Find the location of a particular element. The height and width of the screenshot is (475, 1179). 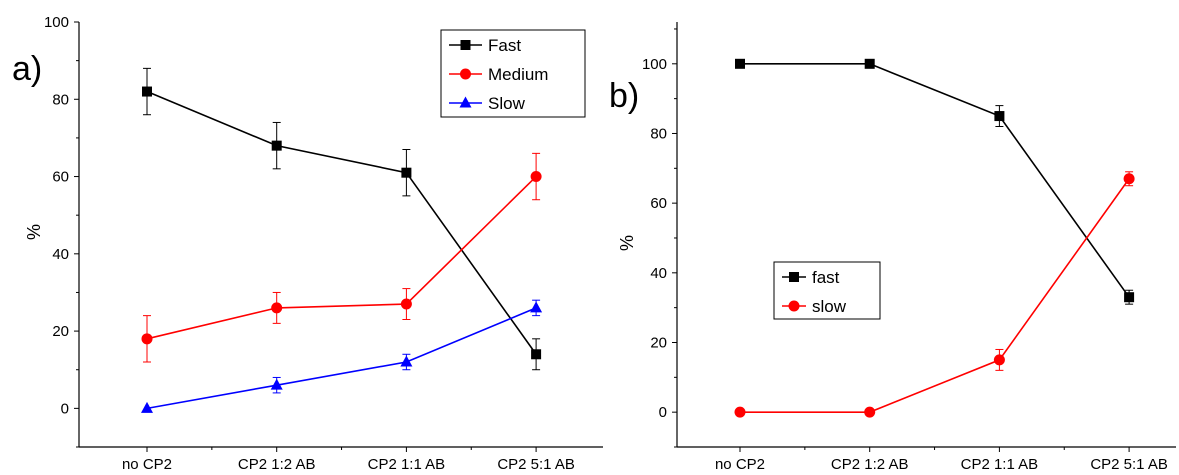

legend-label: Fast is located at coordinates (504, 45).